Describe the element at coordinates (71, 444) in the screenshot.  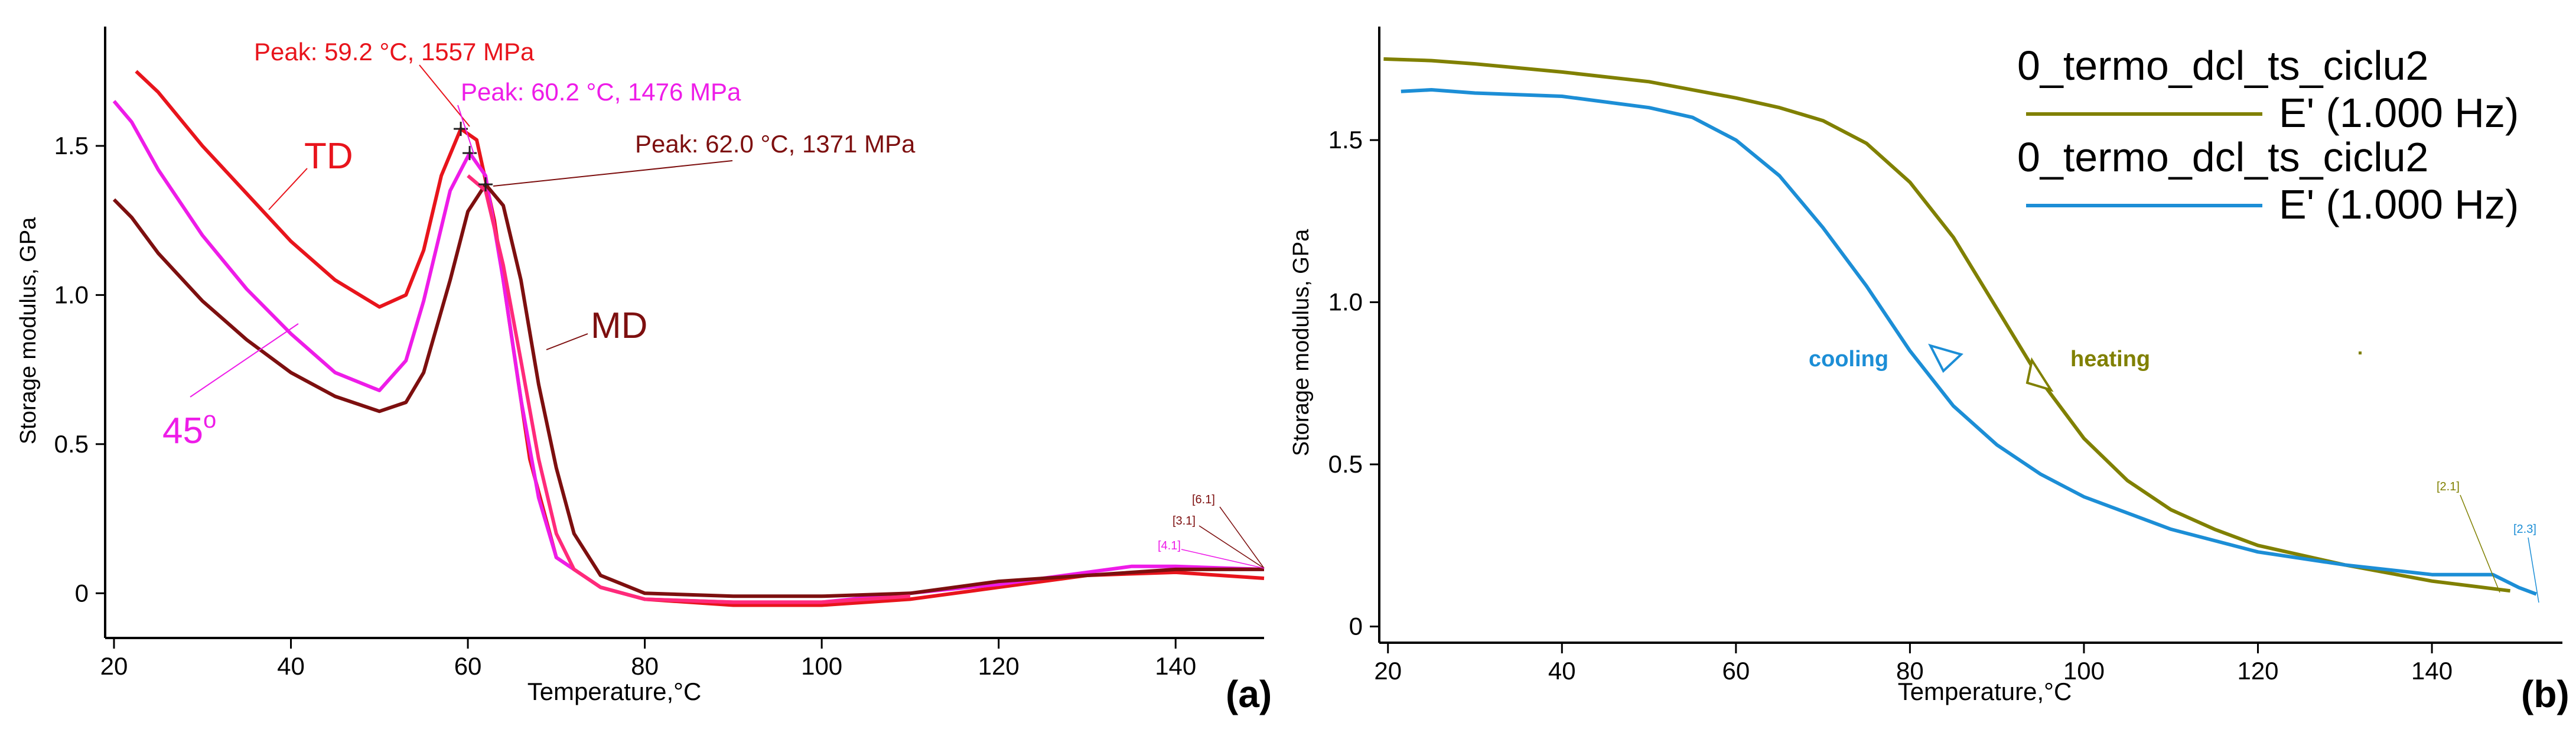
I see `panel-a-ytick-label: 0.5` at that location.